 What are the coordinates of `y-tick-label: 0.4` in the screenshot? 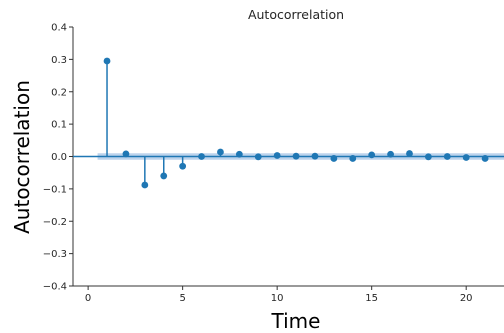 It's located at (59, 28).